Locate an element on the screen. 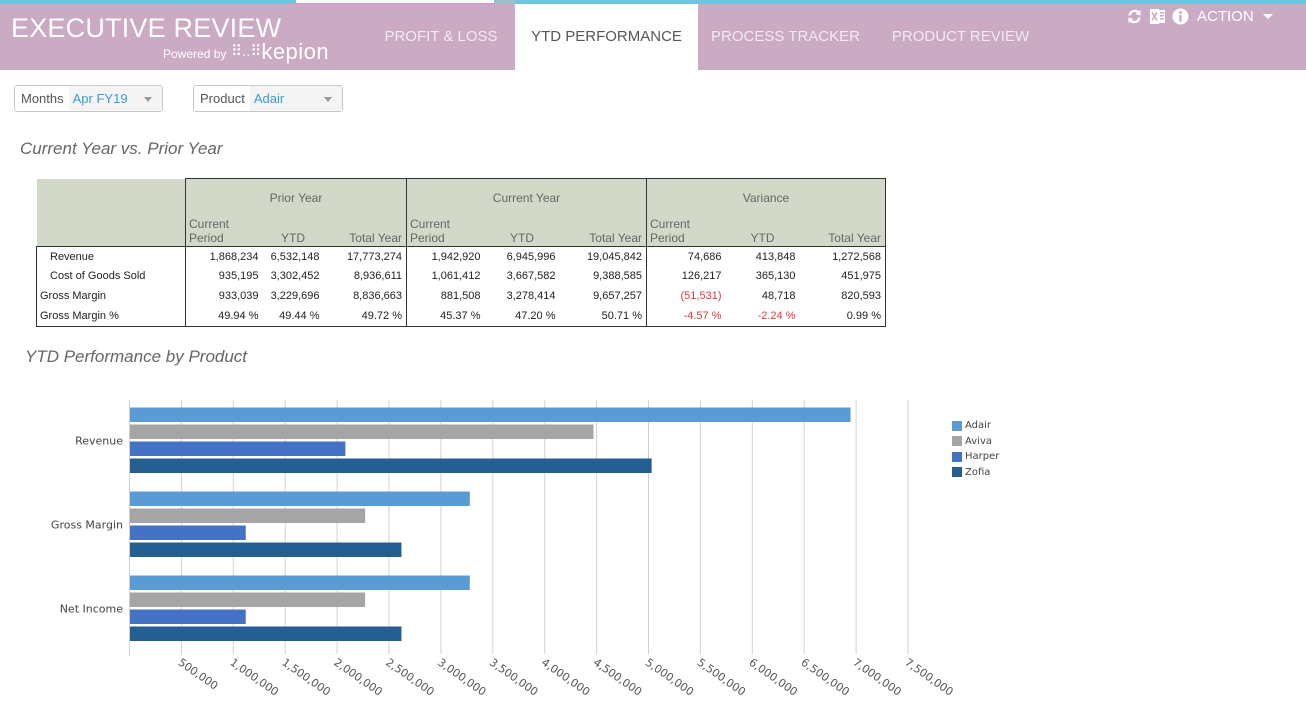 This screenshot has height=720, width=1306. table-cell: 49.72 % is located at coordinates (365, 316).